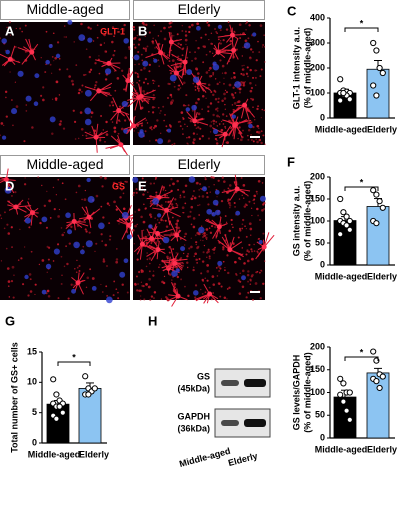  I want to click on panel-letter: E, so click(142, 185).